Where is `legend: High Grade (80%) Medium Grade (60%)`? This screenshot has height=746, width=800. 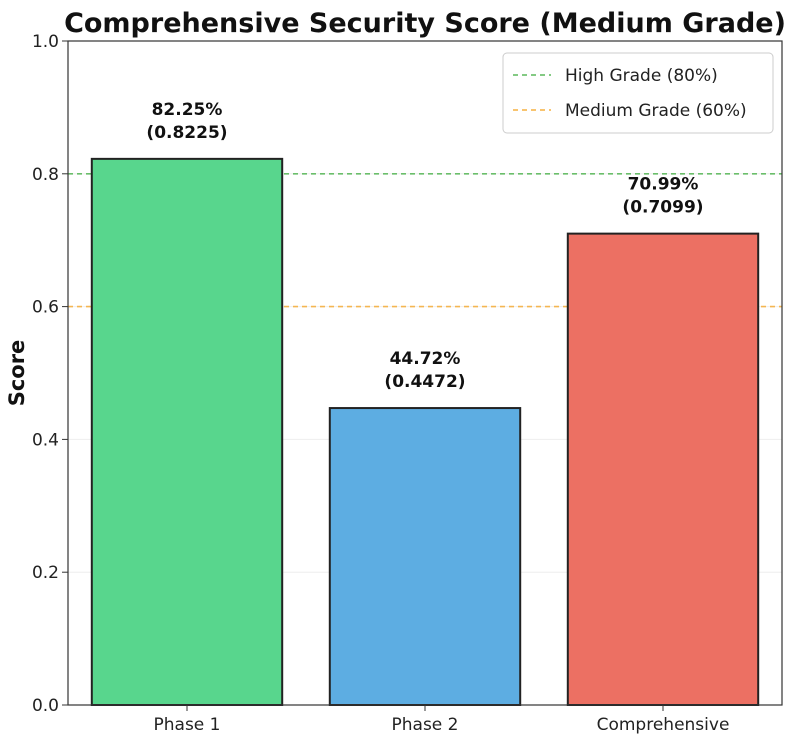 legend: High Grade (80%) Medium Grade (60%) is located at coordinates (638, 93).